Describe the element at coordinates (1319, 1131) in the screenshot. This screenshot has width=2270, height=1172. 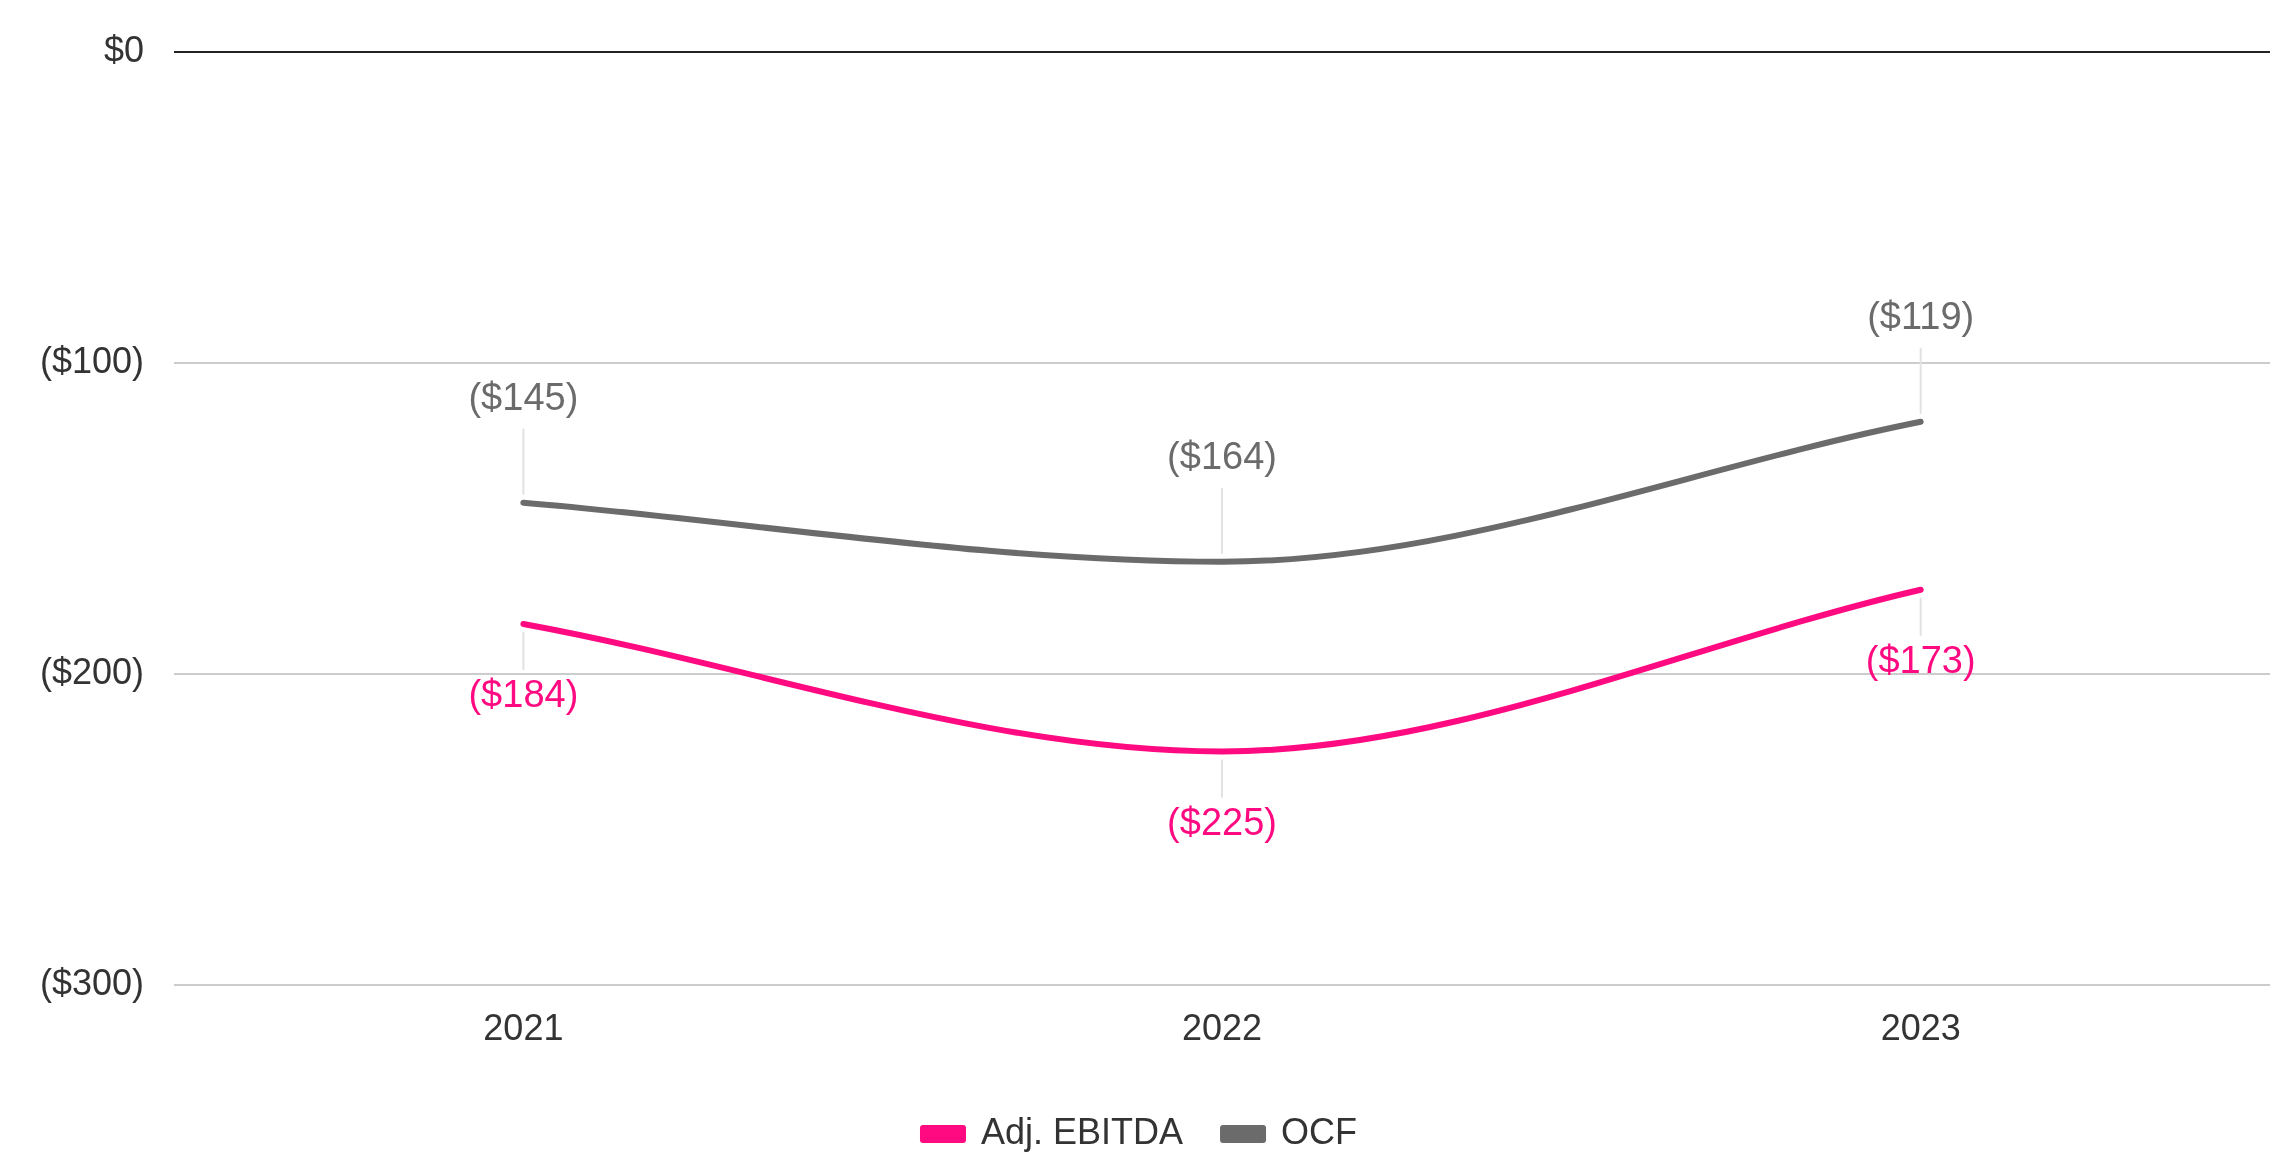
I see `legend-label: OCF` at that location.